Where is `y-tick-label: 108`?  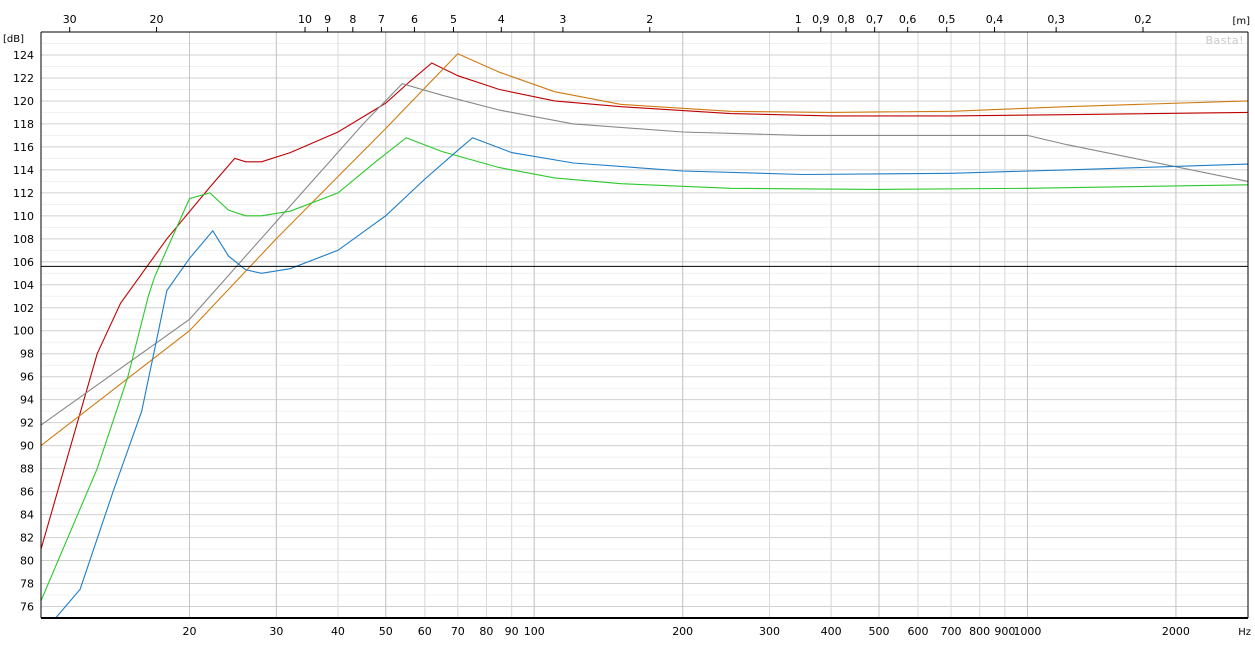
y-tick-label: 108 is located at coordinates (23, 239).